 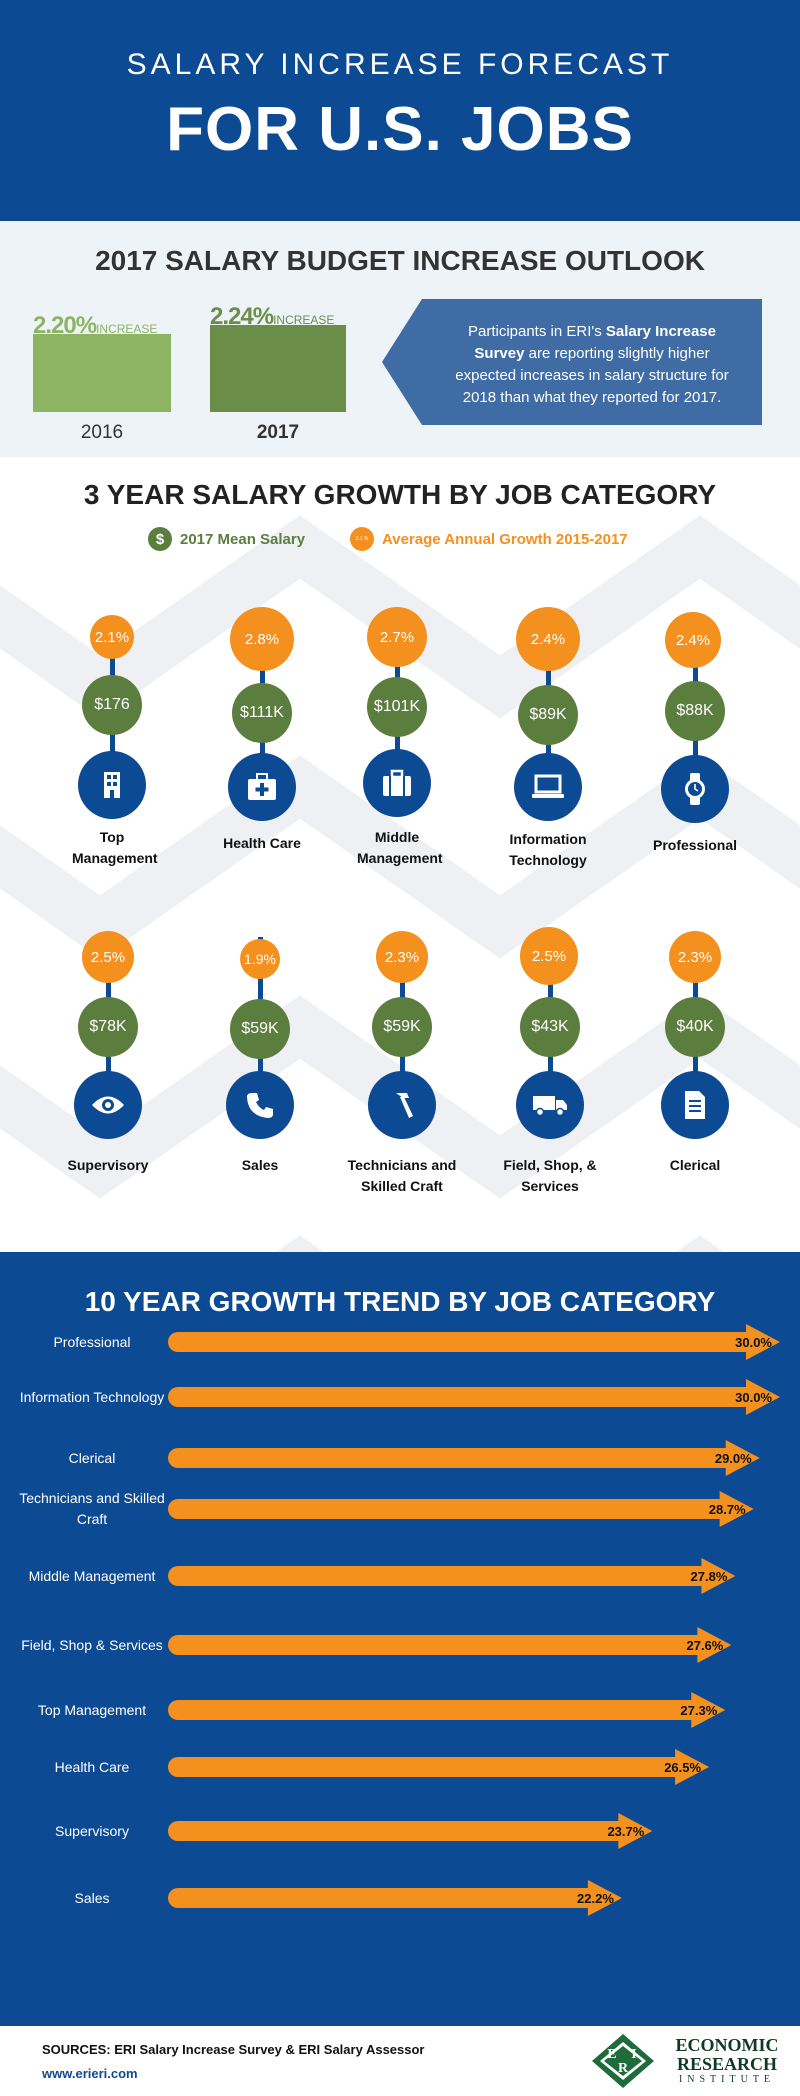 I want to click on trend-category-label: Supervisory, so click(x=92, y=1830).